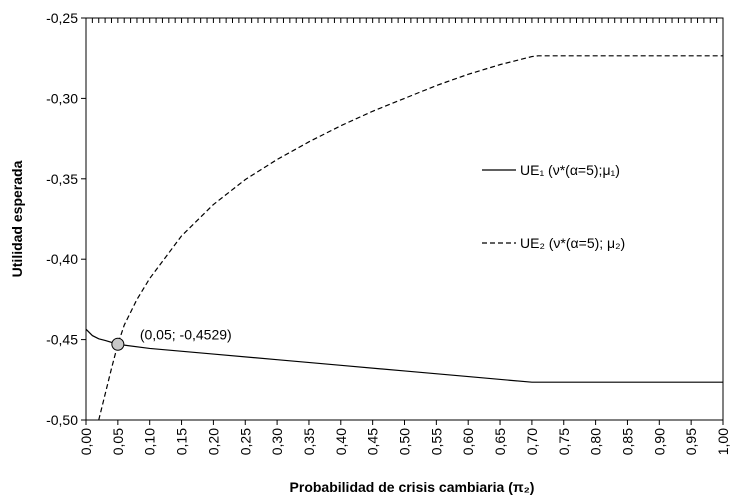 This screenshot has height=499, width=734. Describe the element at coordinates (572, 243) in the screenshot. I see `legend-label-2: UE₂ (ν*(α=5); μ₂)` at that location.